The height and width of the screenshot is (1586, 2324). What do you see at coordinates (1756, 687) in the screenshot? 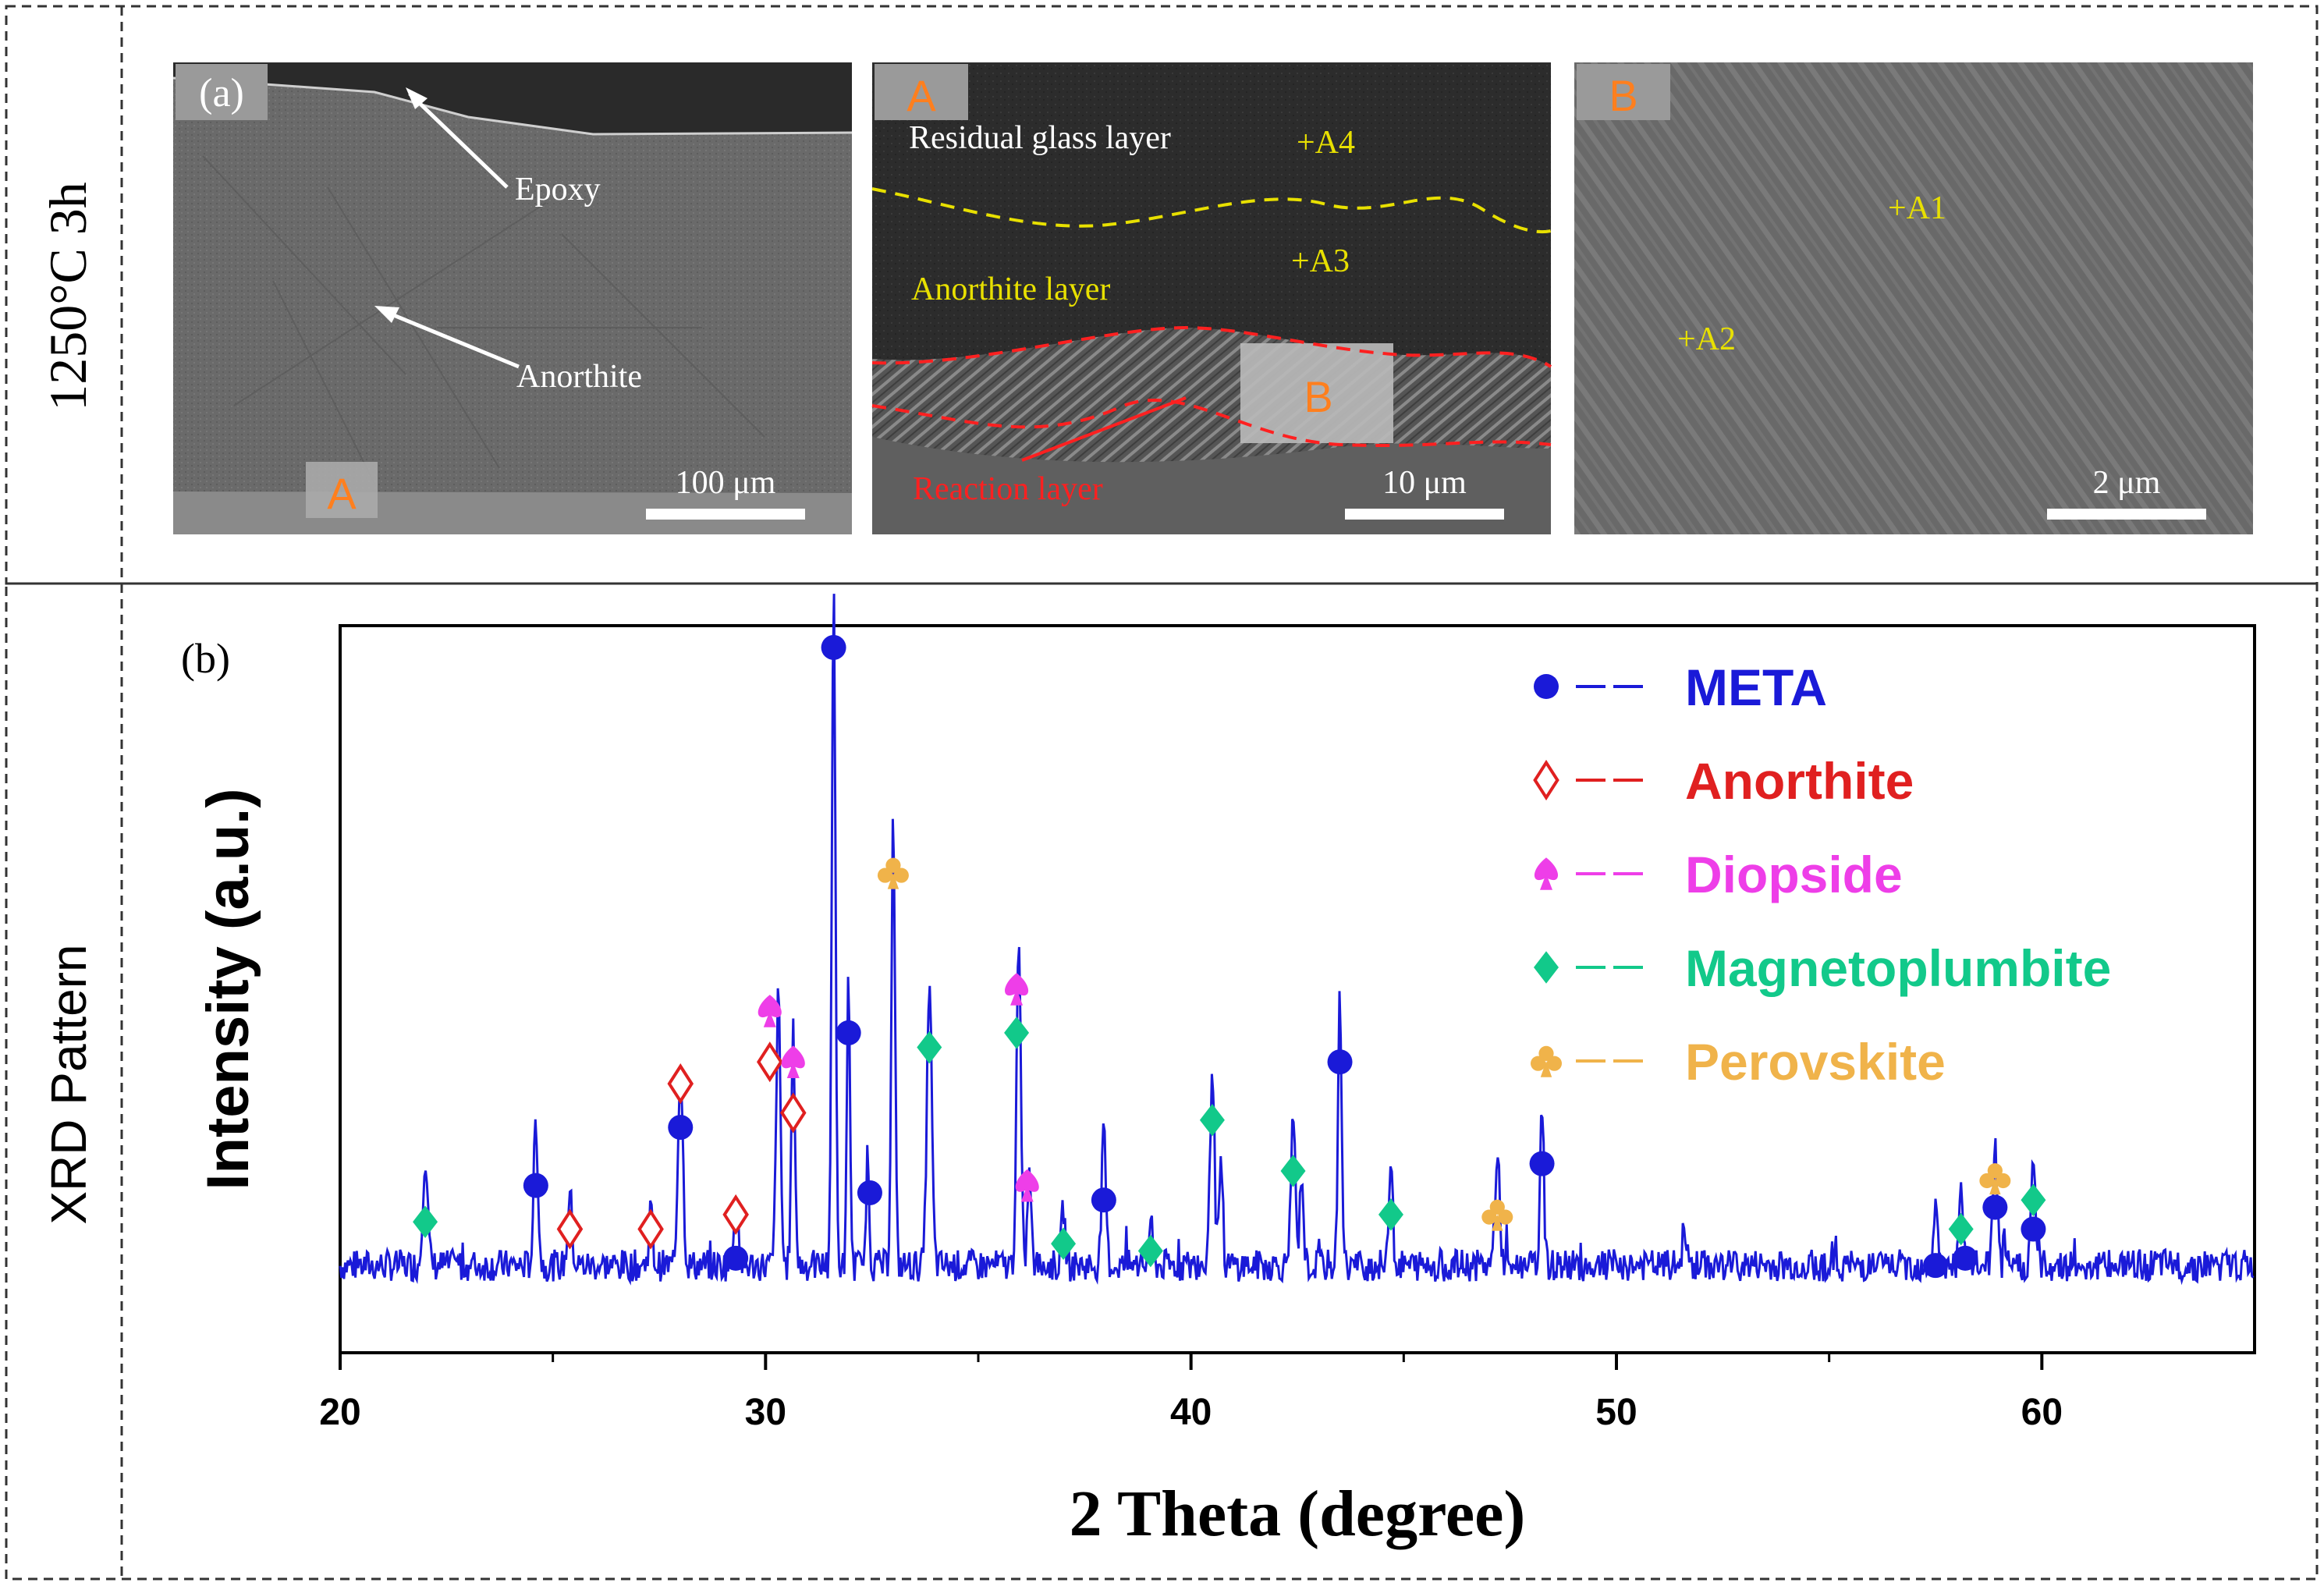
I see `legend-label-meta: META` at bounding box center [1756, 687].